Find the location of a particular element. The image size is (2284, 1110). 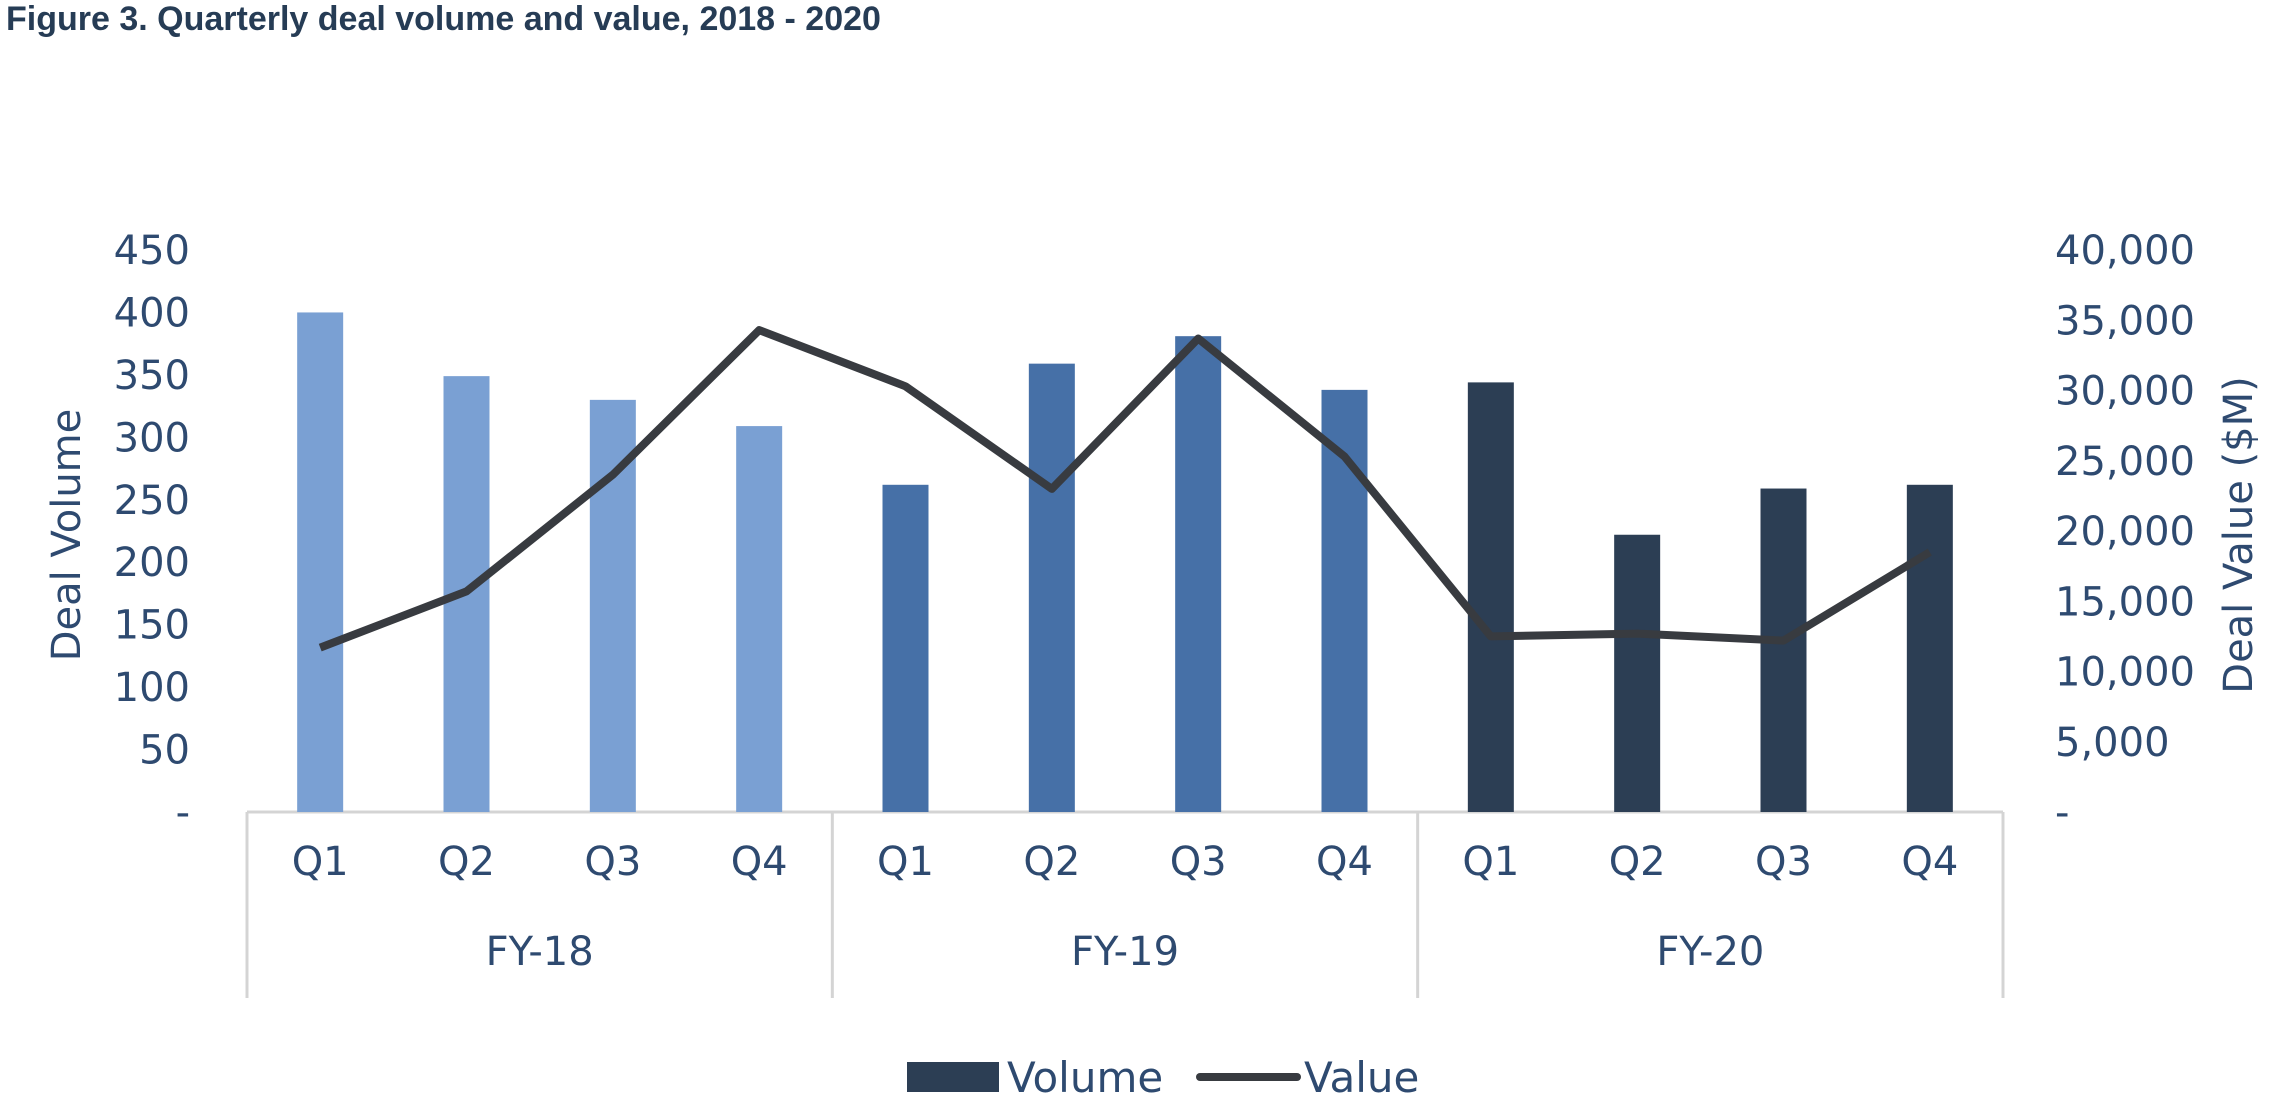

left-axis-title: Deal Volume is located at coordinates (67, 535).